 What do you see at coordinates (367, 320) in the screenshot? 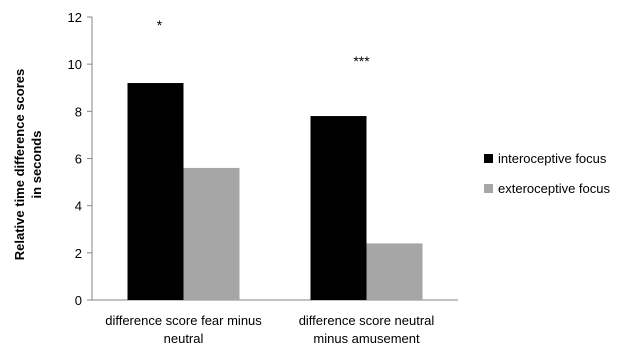
I see `x-category-label-line: difference score neutral` at bounding box center [367, 320].